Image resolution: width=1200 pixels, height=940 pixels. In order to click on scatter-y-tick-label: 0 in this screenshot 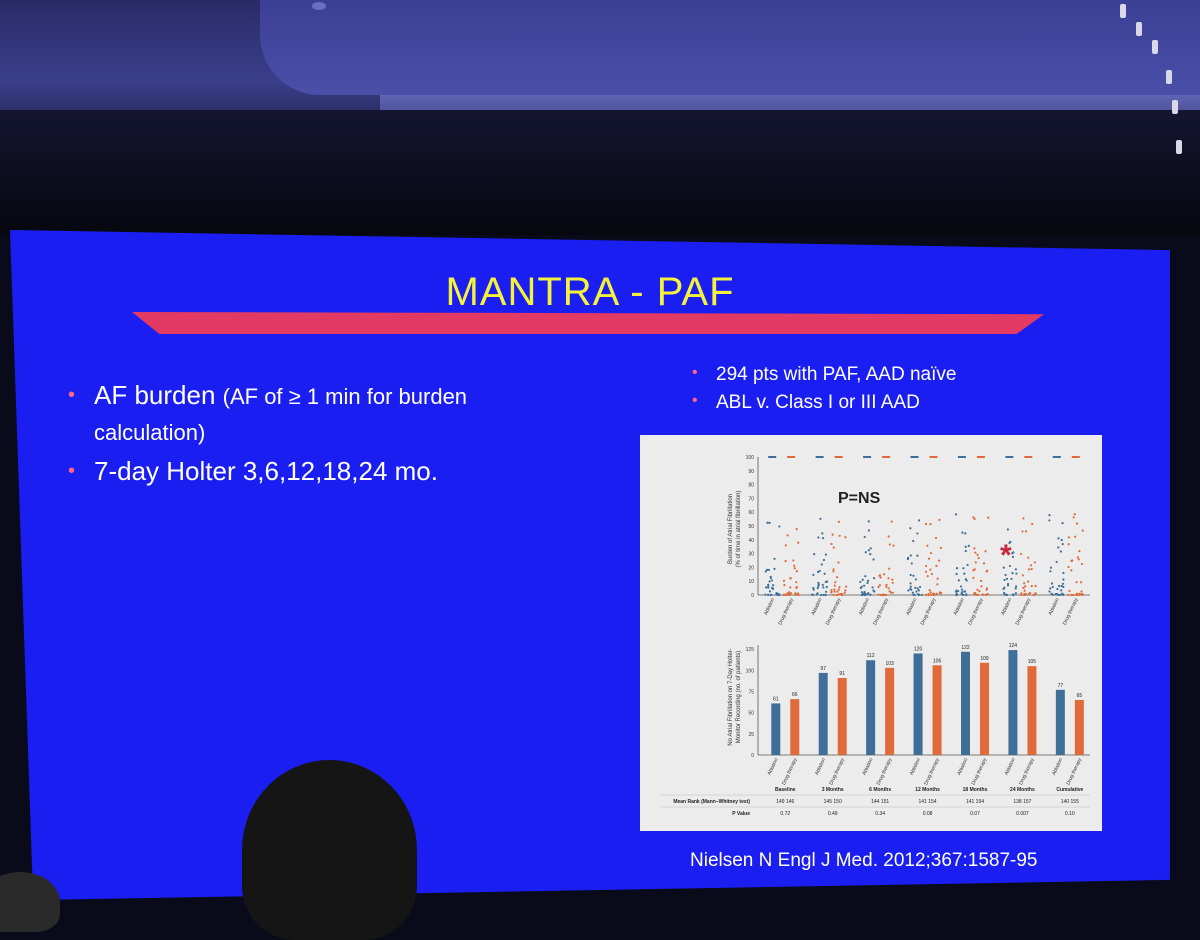, I will do `click(752, 596)`.